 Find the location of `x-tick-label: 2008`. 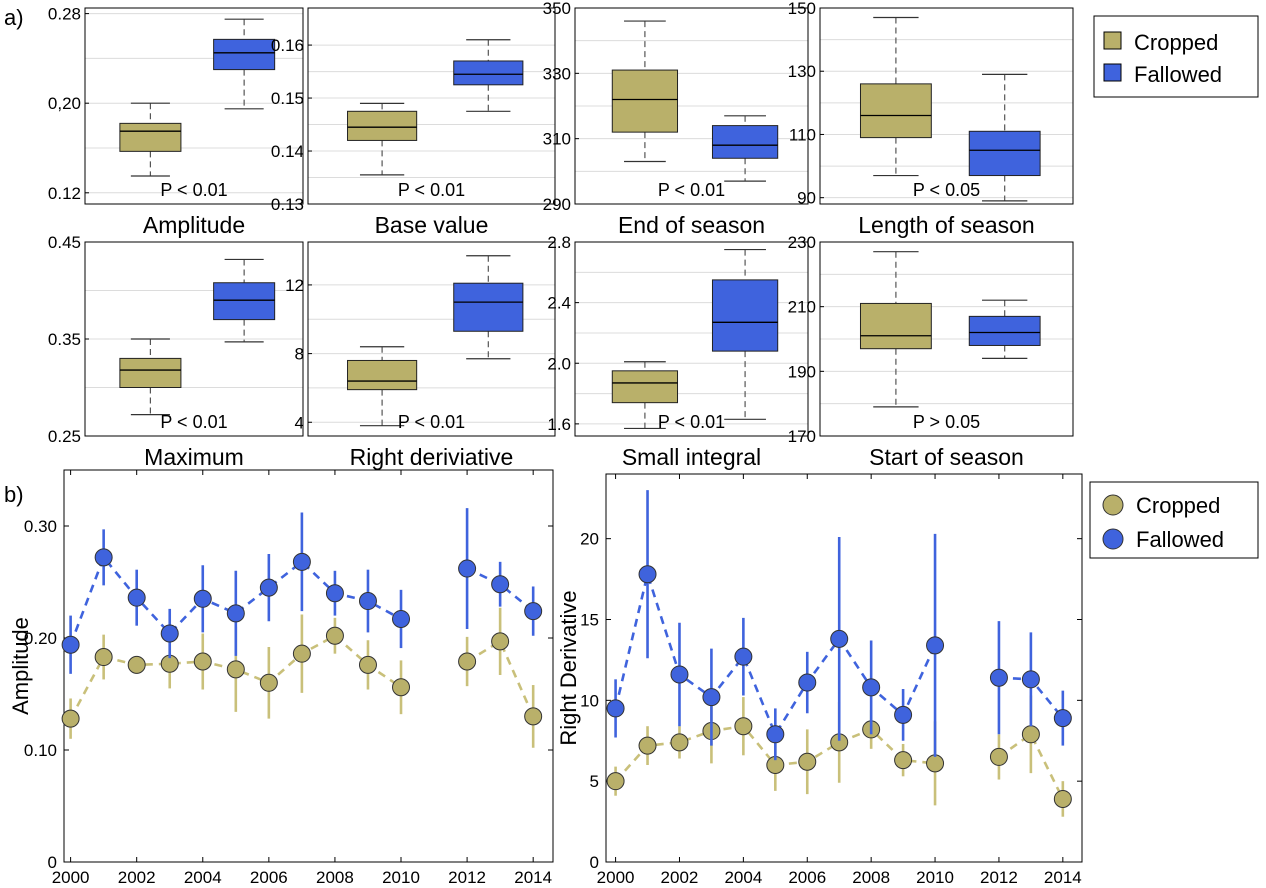

x-tick-label: 2008 is located at coordinates (871, 877).